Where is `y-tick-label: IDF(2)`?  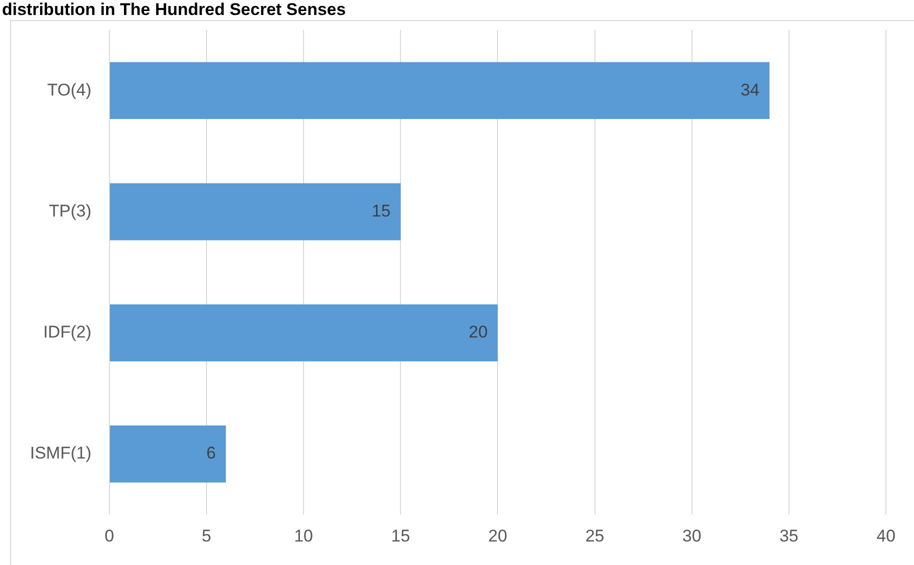
y-tick-label: IDF(2) is located at coordinates (67, 332).